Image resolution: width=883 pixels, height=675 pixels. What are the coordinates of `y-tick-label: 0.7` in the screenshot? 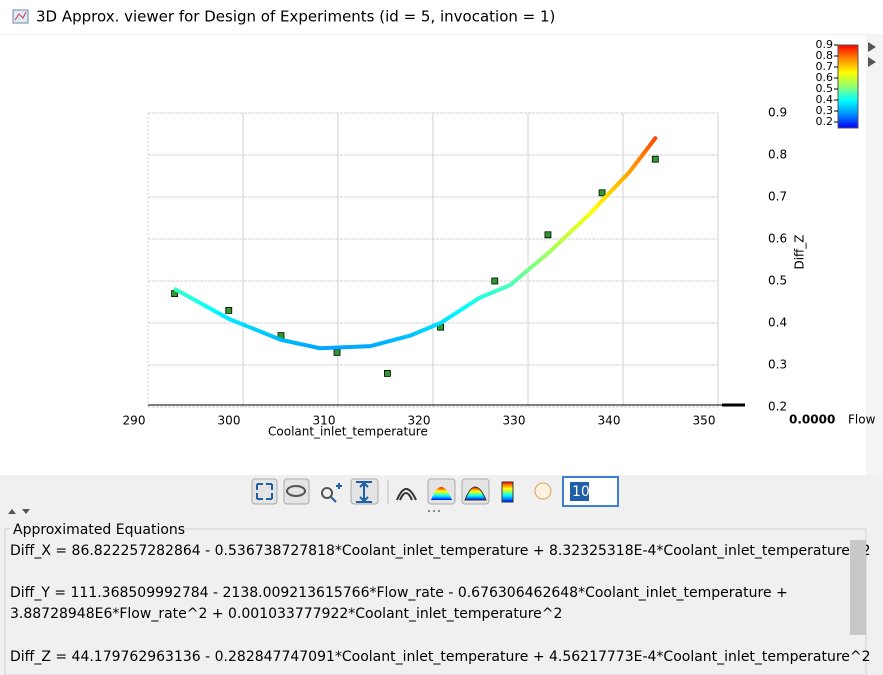 It's located at (777, 197).